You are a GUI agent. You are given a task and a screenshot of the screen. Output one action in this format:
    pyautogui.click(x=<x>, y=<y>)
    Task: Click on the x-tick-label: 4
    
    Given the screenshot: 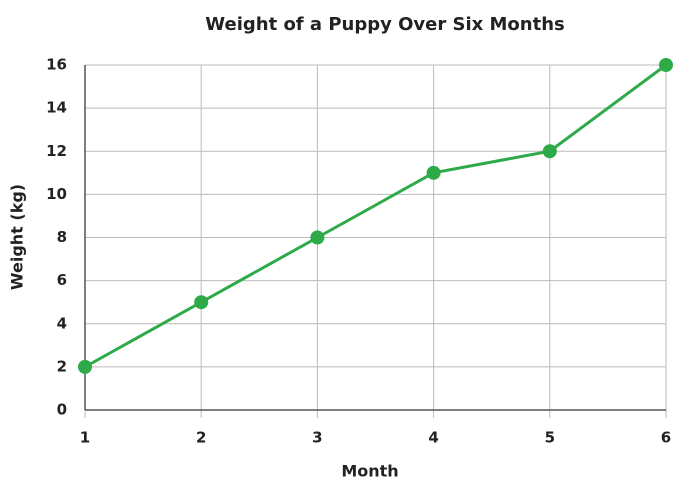 What is the action you would take?
    pyautogui.click(x=433, y=438)
    